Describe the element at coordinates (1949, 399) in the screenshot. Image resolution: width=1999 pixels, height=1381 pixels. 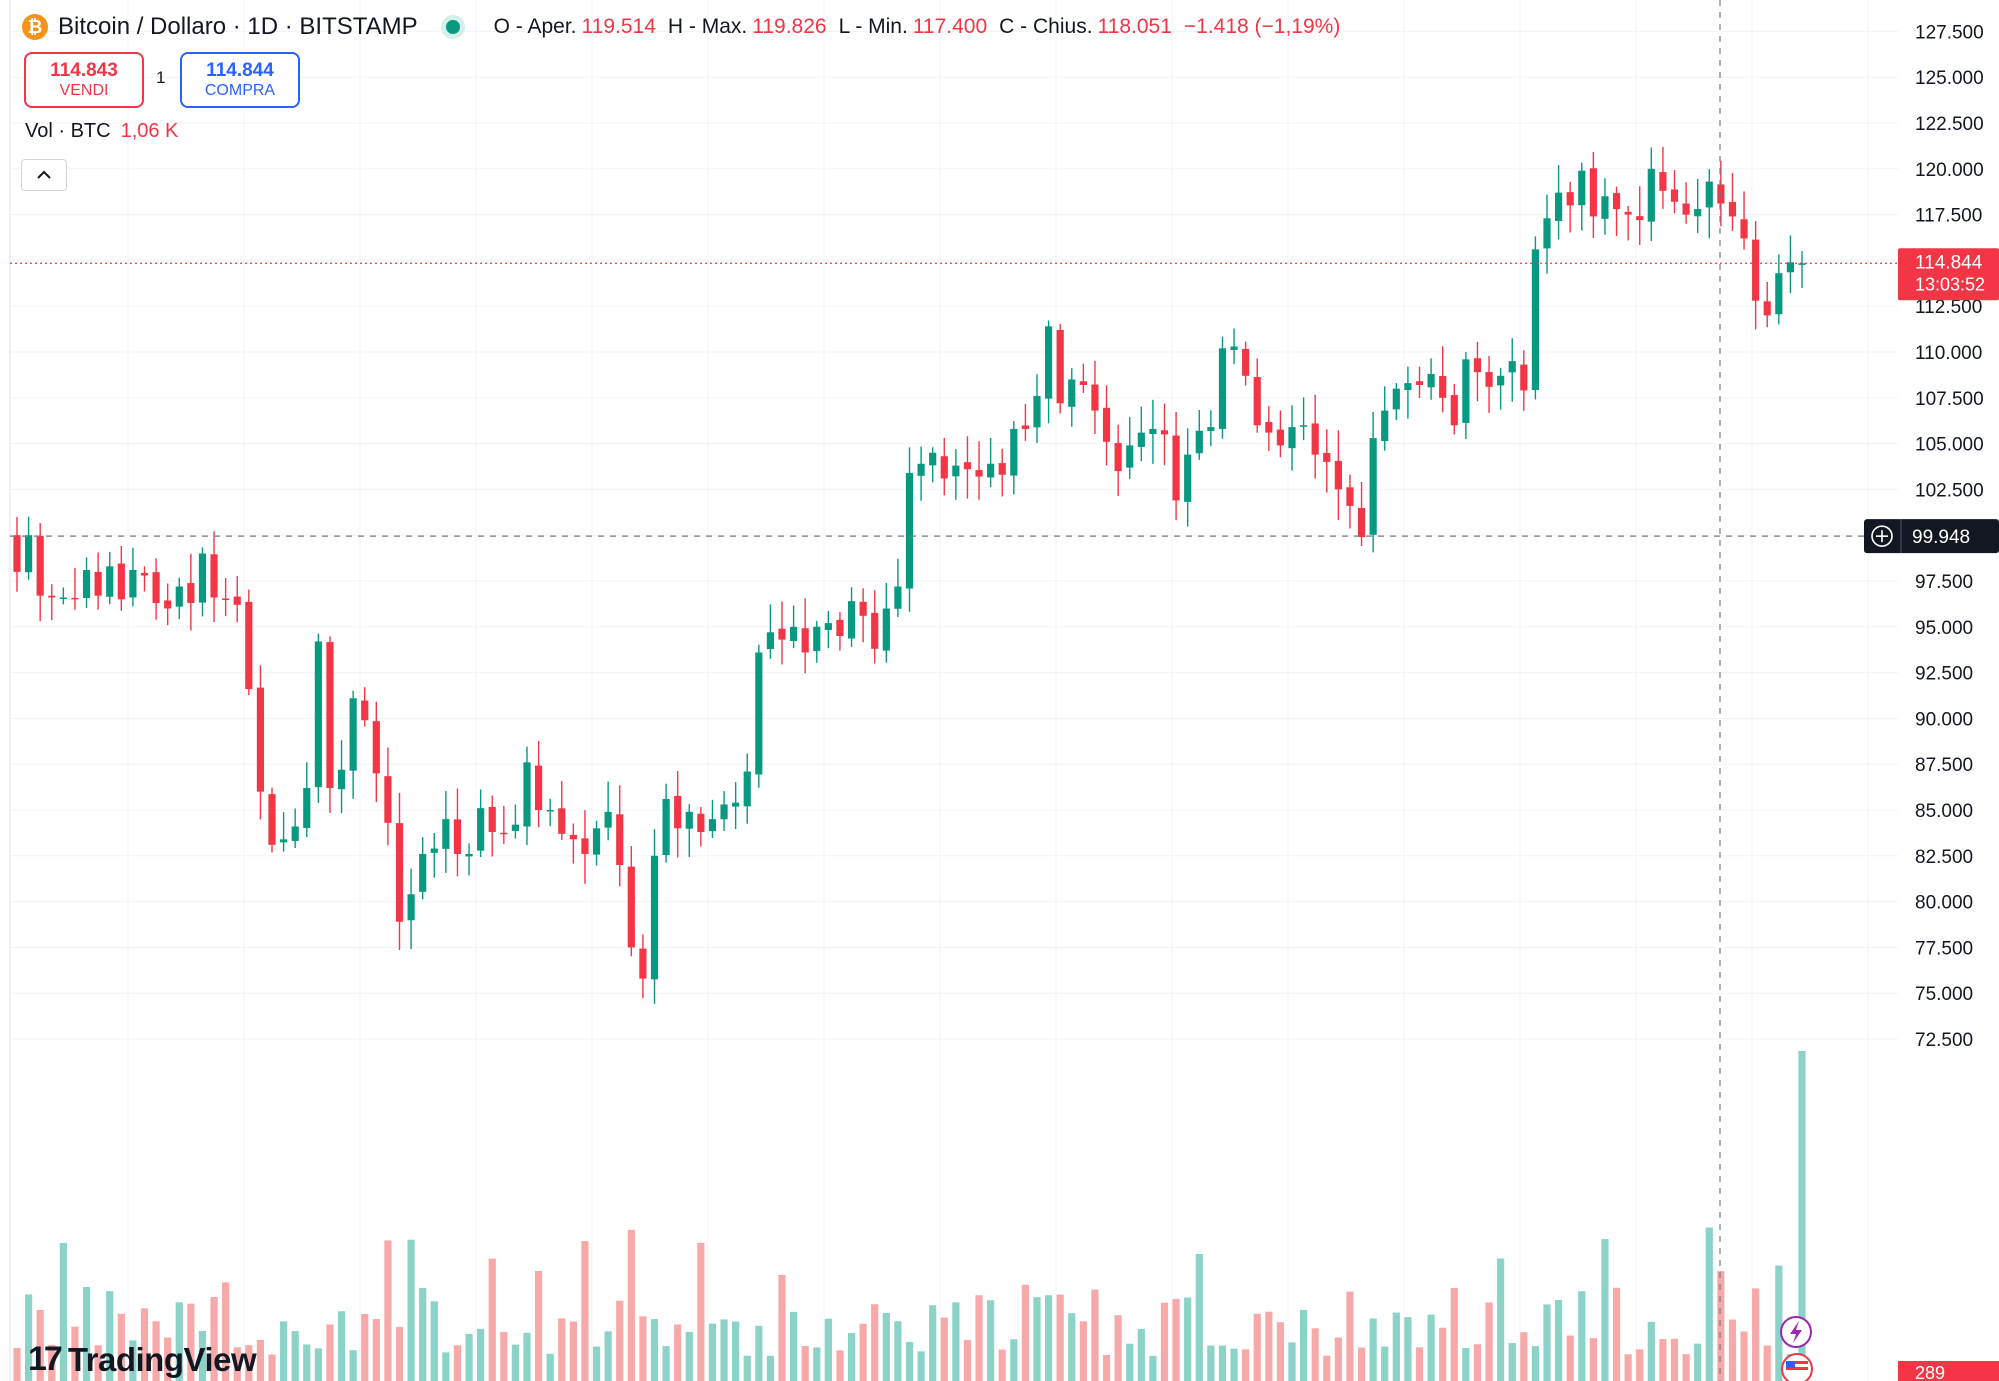
I see `price-axis-label: 107.500` at that location.